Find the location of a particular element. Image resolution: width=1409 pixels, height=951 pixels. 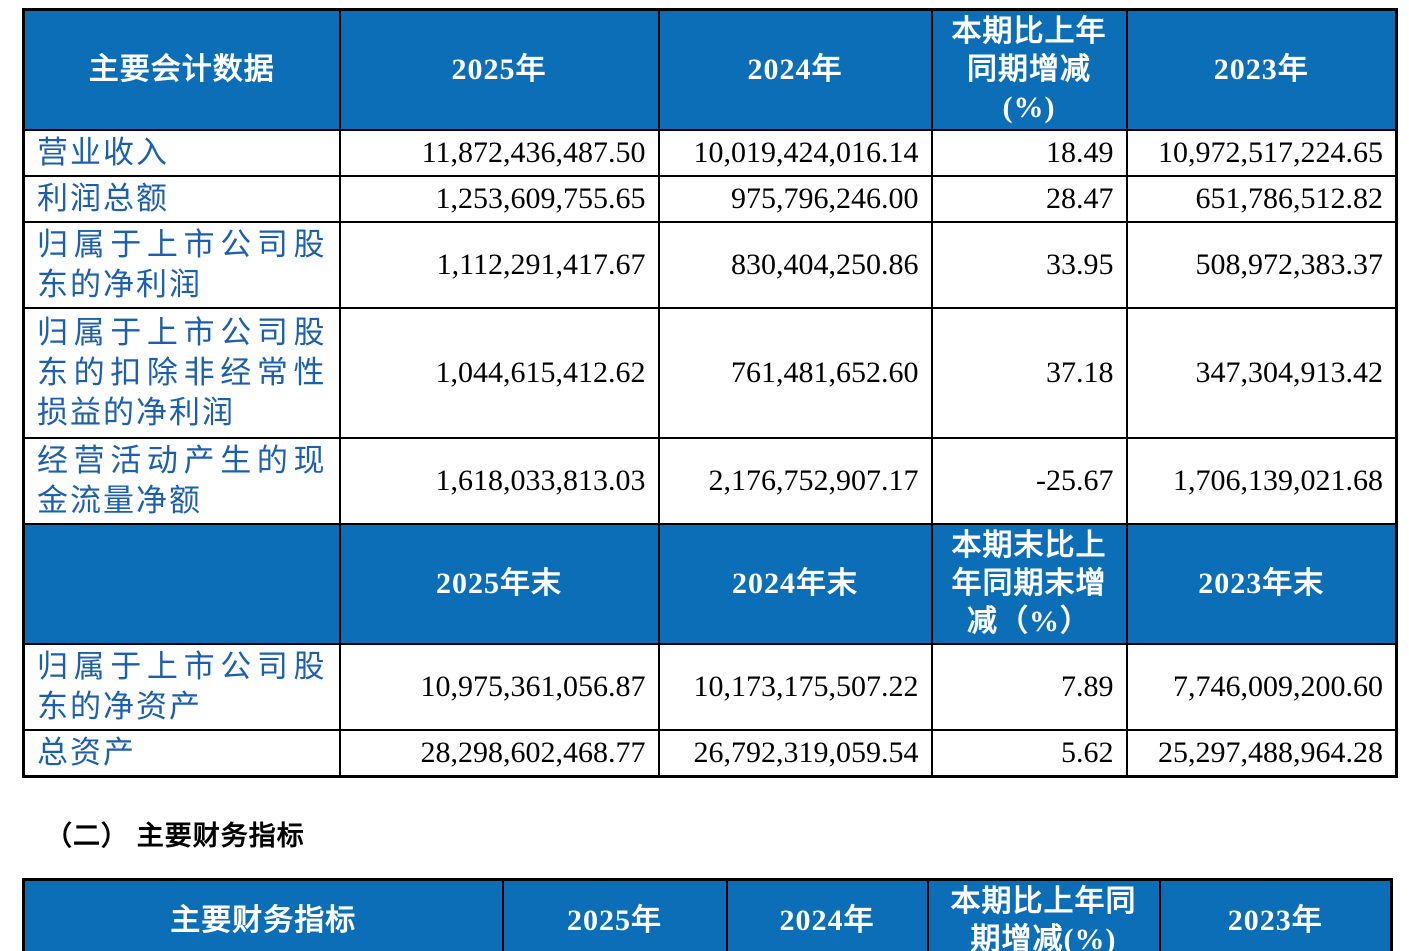

value-cell: 11,872,436,487.50 is located at coordinates (499, 153).